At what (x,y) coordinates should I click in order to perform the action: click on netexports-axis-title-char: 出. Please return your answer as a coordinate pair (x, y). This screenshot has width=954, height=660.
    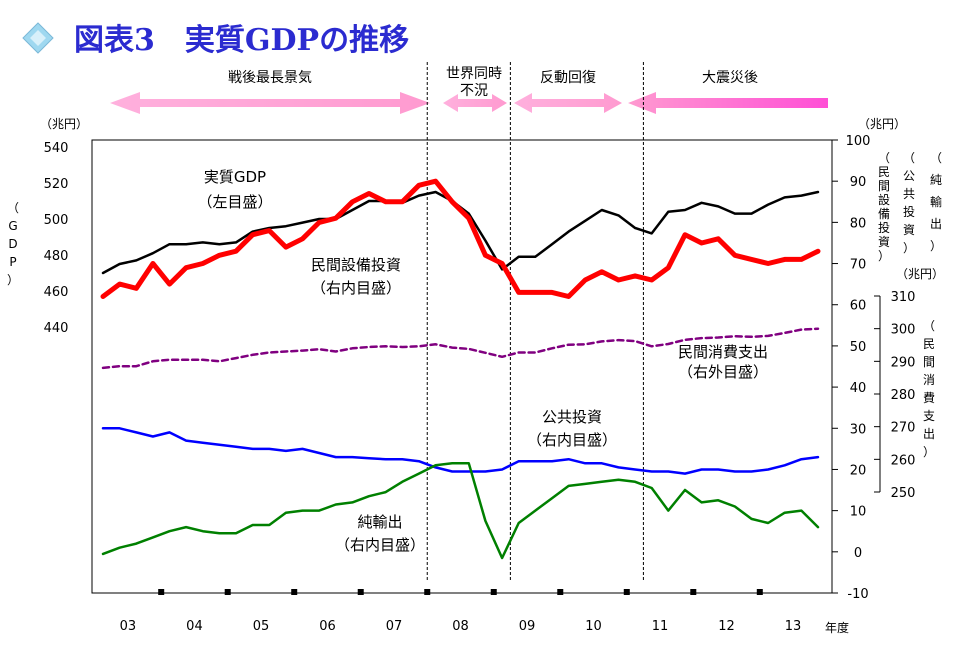
    Looking at the image, I should click on (936, 224).